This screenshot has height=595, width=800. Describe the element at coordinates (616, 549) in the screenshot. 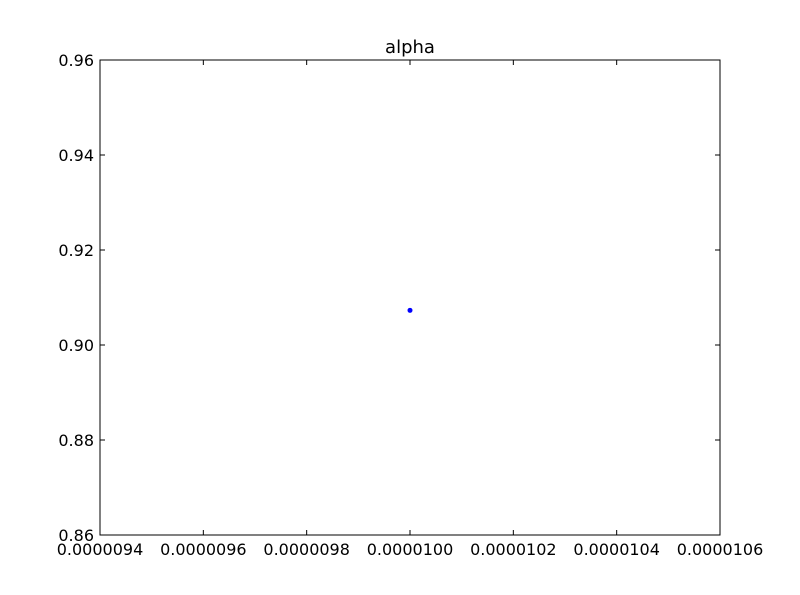

I see `x-tick-label: 0.0000104` at that location.